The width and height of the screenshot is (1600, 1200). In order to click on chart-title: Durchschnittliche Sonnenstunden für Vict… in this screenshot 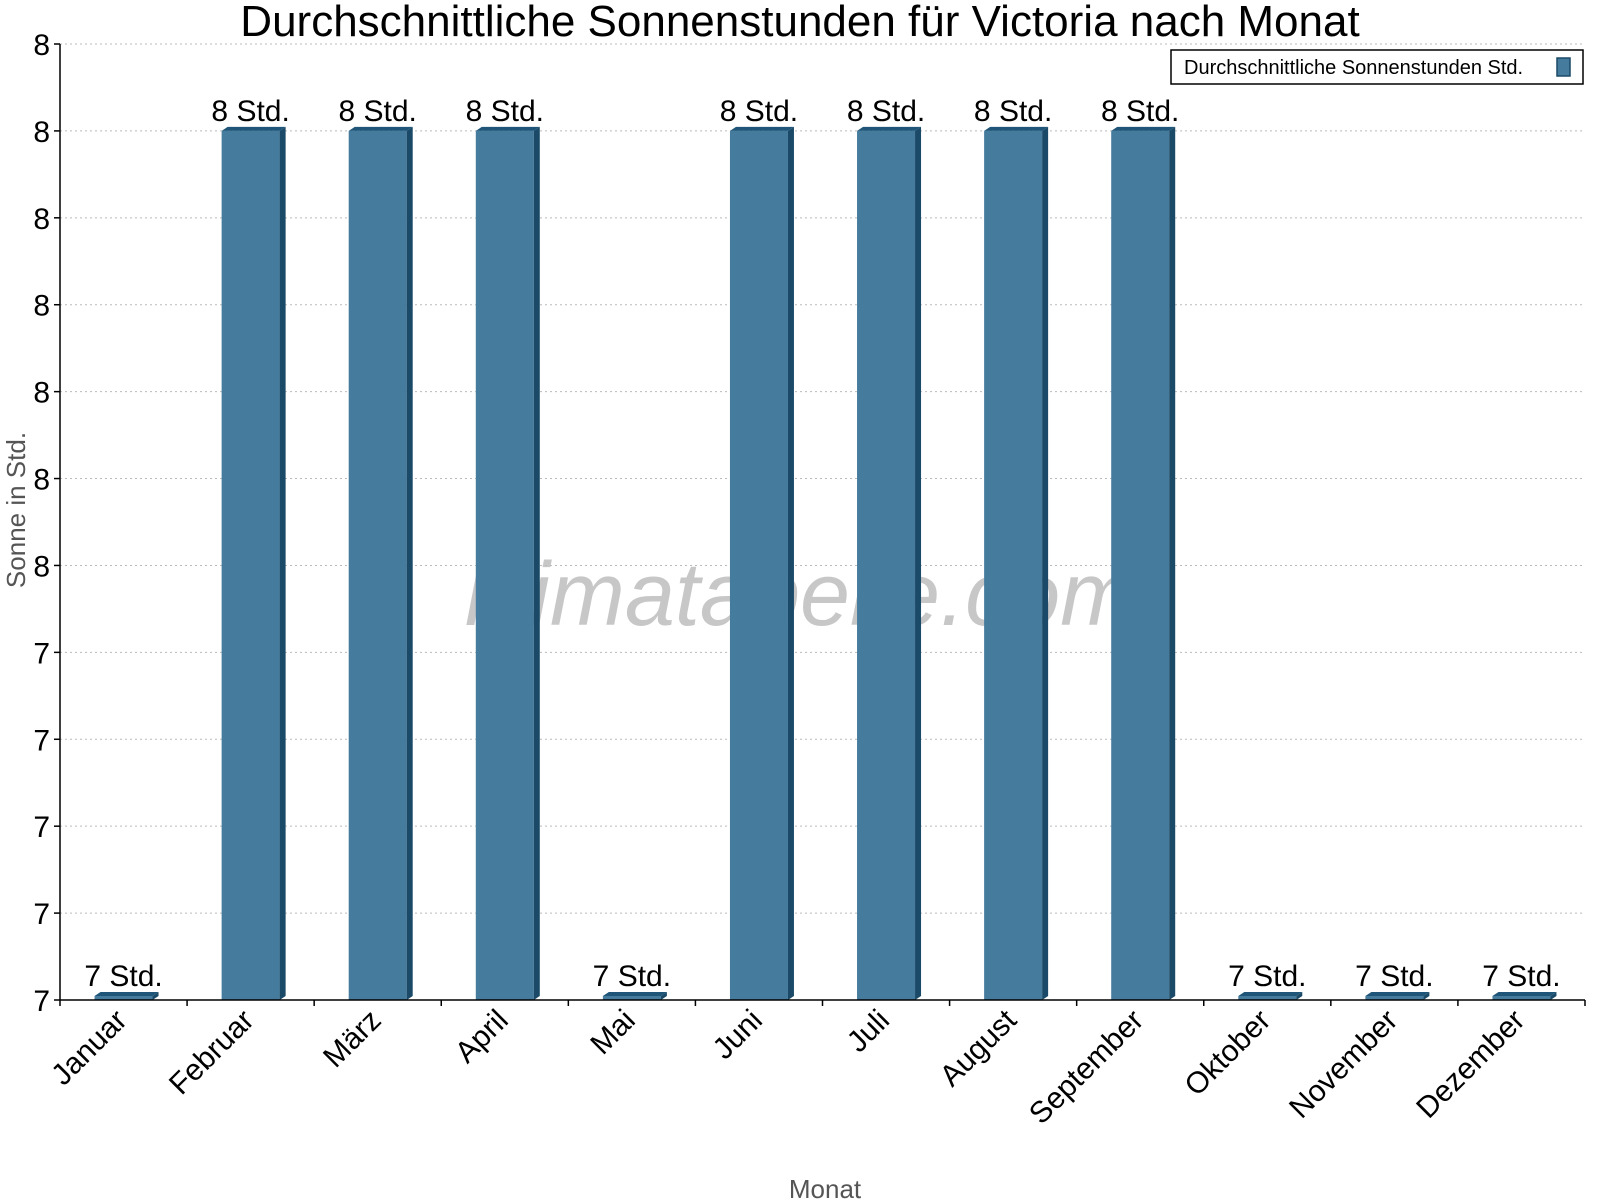, I will do `click(799, 23)`.